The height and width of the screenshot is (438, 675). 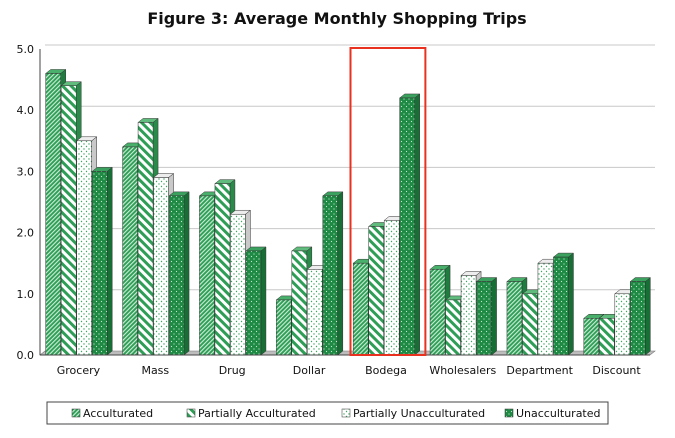 I want to click on bar-discount-unacculturated, so click(x=640, y=316).